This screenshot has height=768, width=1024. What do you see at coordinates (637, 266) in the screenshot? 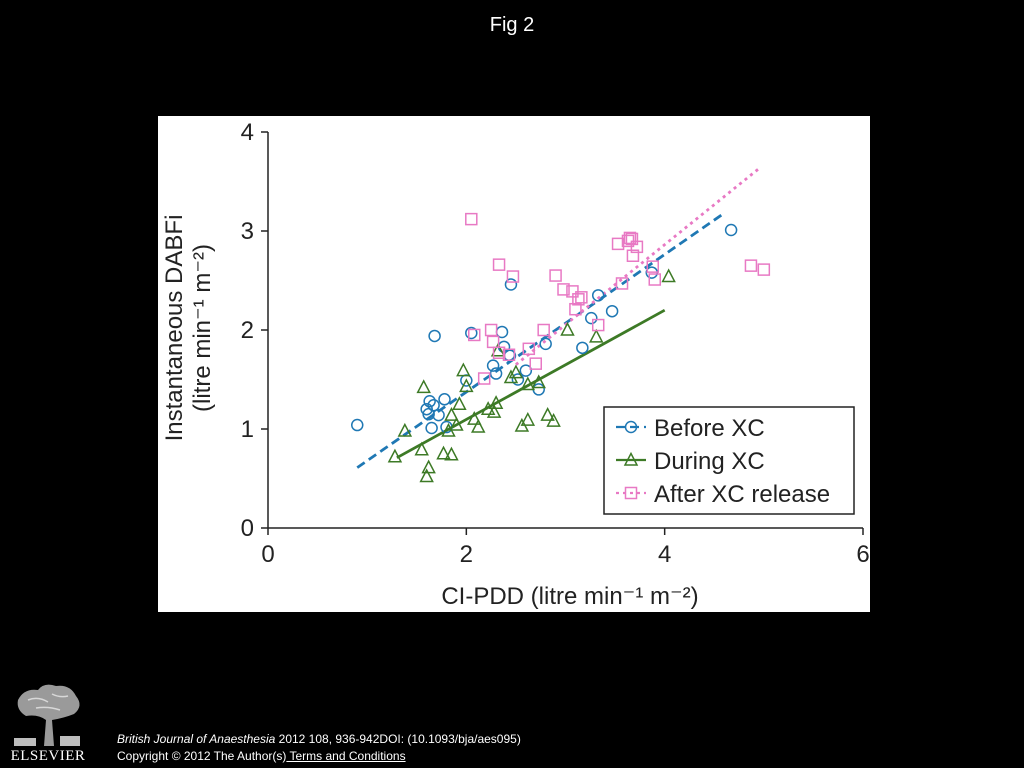
I see `fit-line-square` at bounding box center [637, 266].